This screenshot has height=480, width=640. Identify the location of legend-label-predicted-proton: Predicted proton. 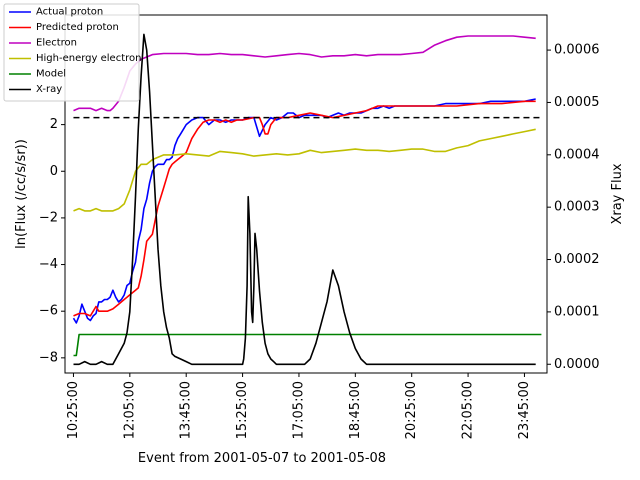
(77, 27).